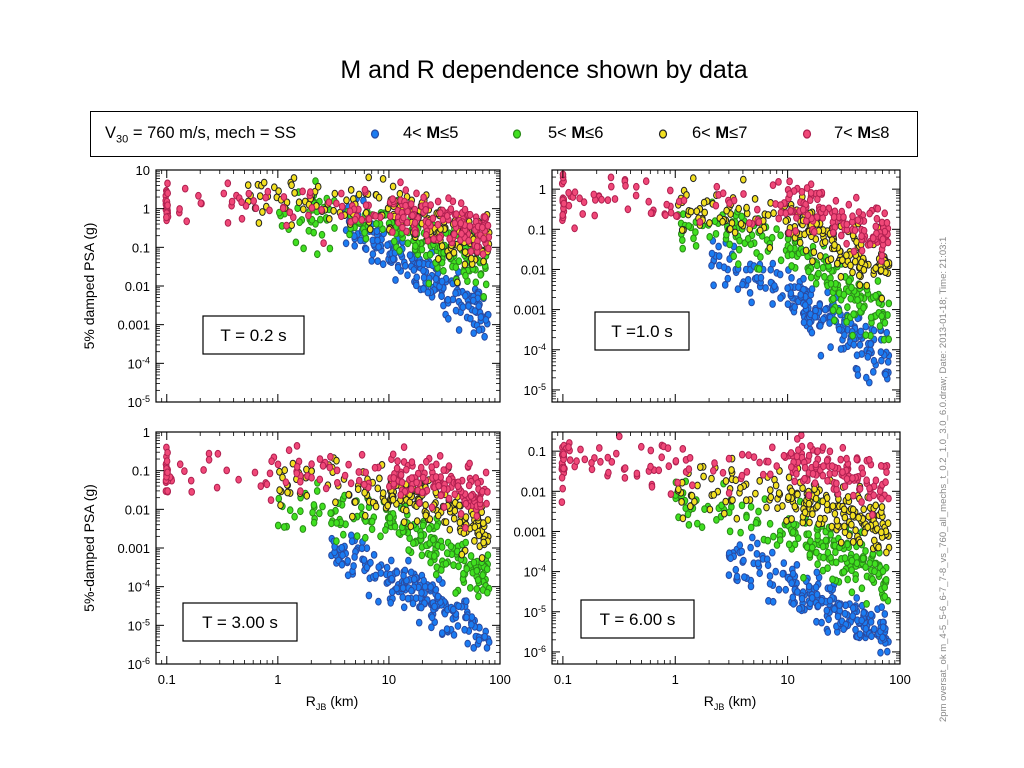 The height and width of the screenshot is (768, 1024). Describe the element at coordinates (146, 209) in the screenshot. I see `y-tick-label: 1` at that location.